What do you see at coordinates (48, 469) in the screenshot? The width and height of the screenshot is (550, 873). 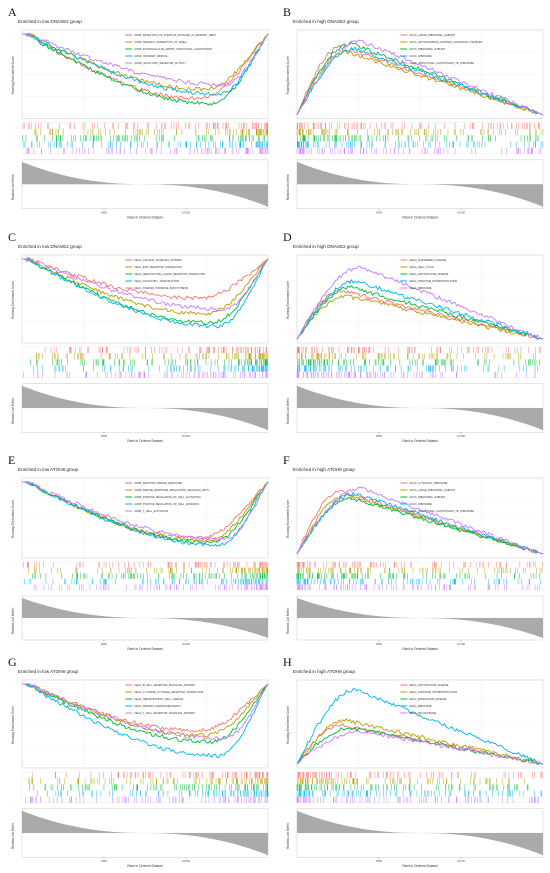 I see `panel-title: Enriched in low ATOH8 group` at bounding box center [48, 469].